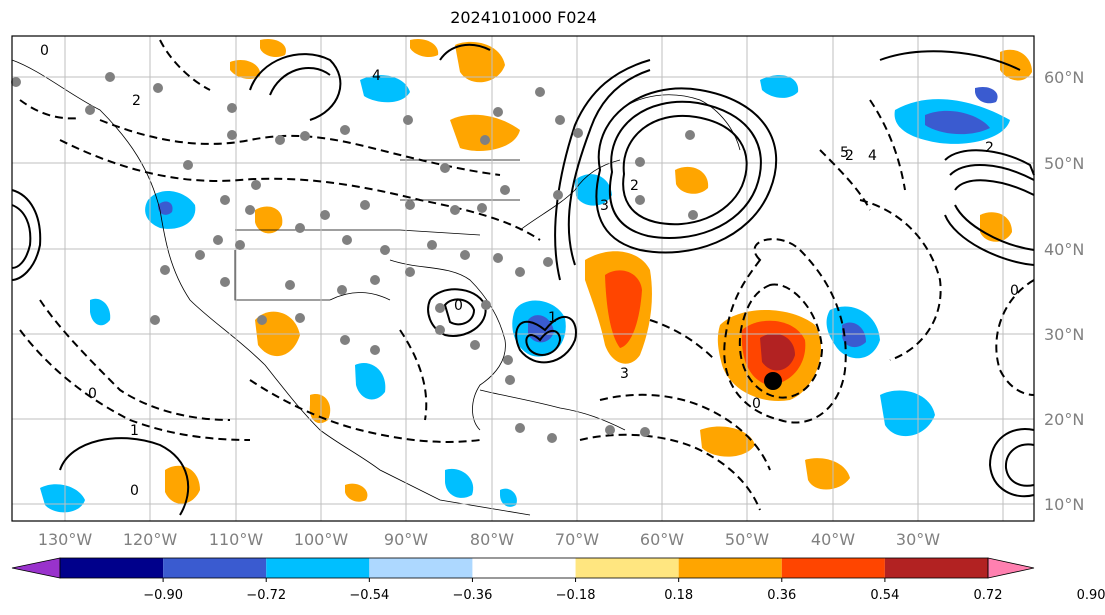 The height and width of the screenshot is (615, 1105). What do you see at coordinates (36, 568) in the screenshot?
I see `colorbar-extend-low` at bounding box center [36, 568].